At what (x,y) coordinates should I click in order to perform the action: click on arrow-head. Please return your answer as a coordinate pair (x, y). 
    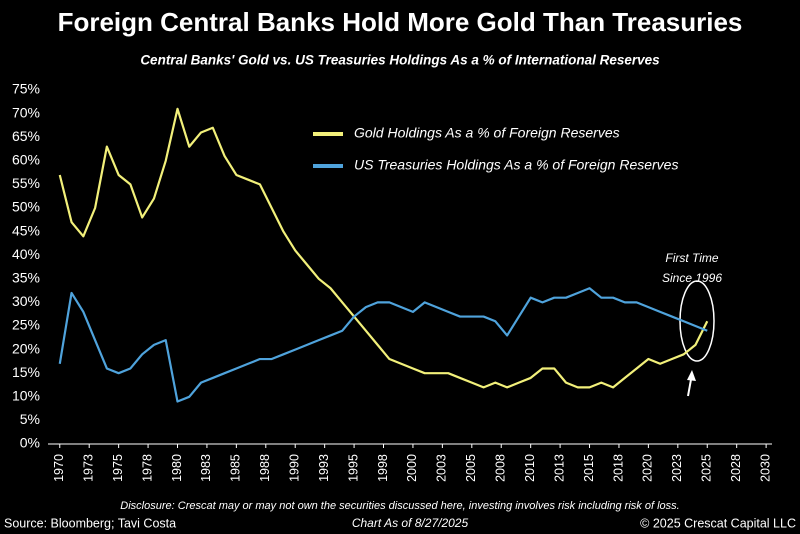
    Looking at the image, I should click on (691, 375).